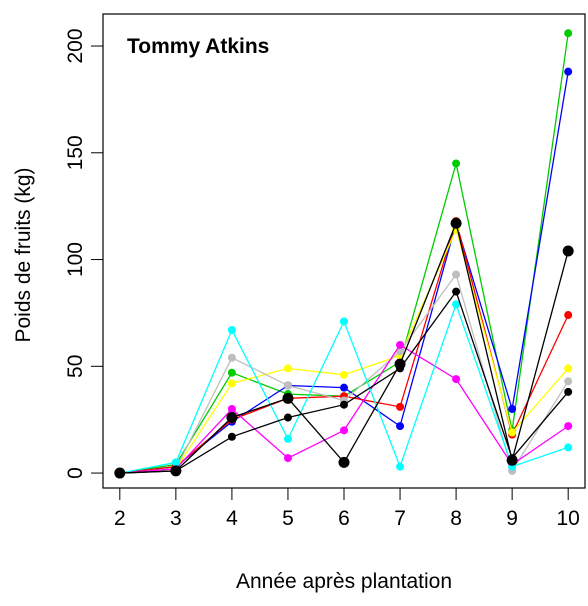 The height and width of the screenshot is (606, 588). Describe the element at coordinates (75, 259) in the screenshot. I see `y-tick-label: 100` at that location.